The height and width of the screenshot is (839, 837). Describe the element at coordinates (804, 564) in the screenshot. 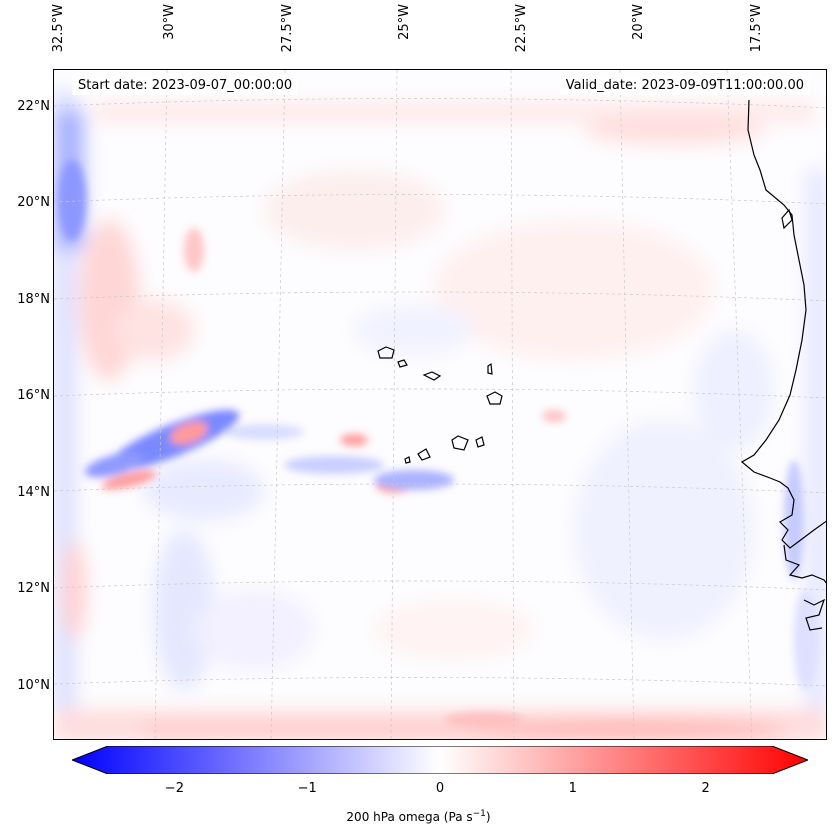

I see `guinea-bissau-coast` at that location.